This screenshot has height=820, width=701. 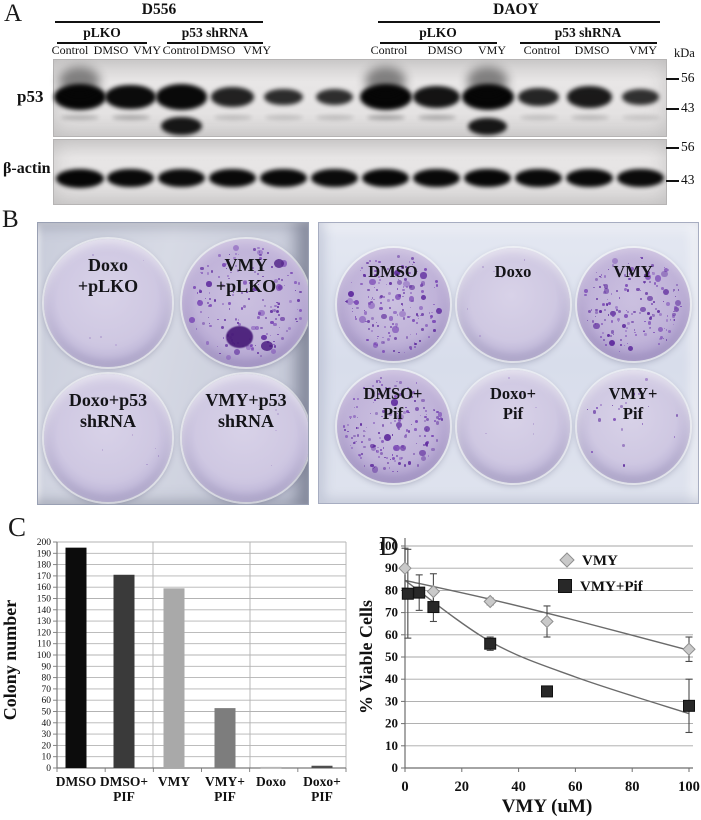 What do you see at coordinates (108, 411) in the screenshot?
I see `well-label: Doxo+p53 shRNA` at bounding box center [108, 411].